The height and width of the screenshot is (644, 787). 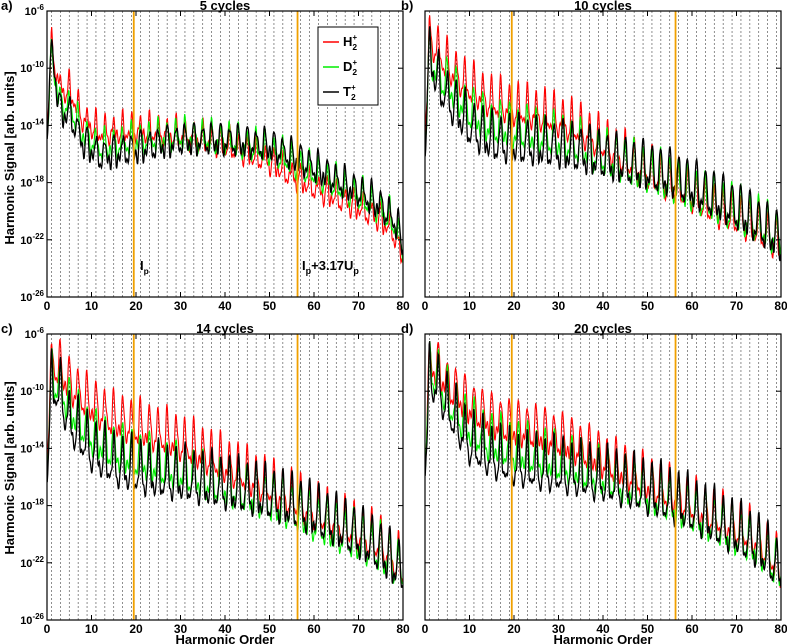 What do you see at coordinates (225, 328) in the screenshot?
I see `panel-title: 14 cycles` at bounding box center [225, 328].